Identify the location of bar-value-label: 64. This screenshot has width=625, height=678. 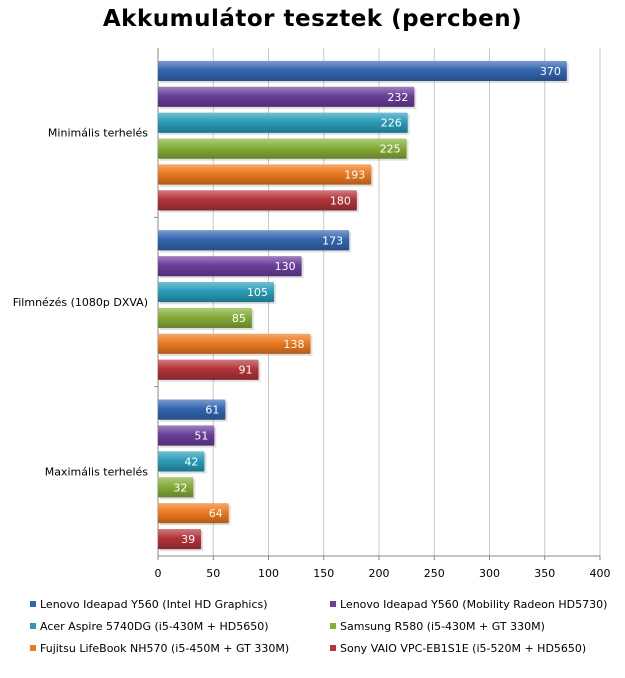
(216, 513).